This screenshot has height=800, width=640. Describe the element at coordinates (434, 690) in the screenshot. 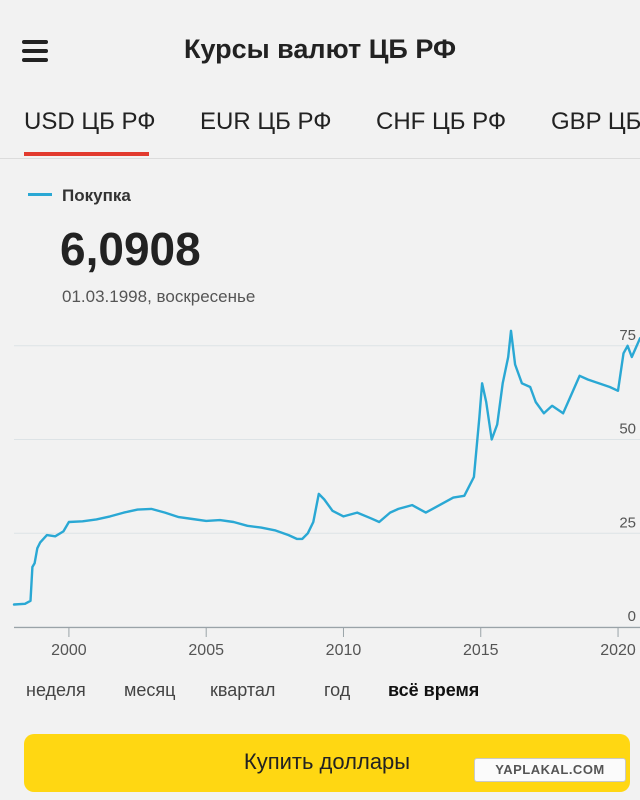

I see `period-all-time: всё время` at that location.